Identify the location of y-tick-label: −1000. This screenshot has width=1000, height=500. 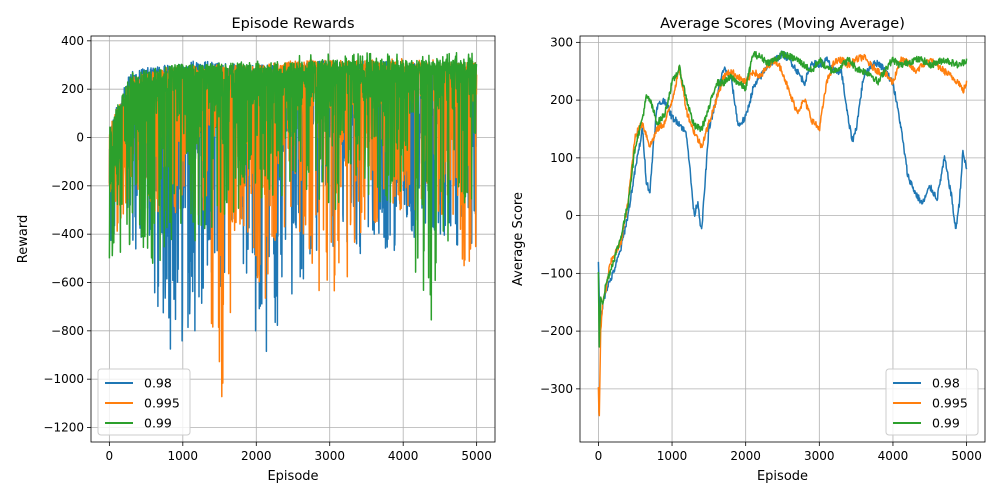
(63, 379).